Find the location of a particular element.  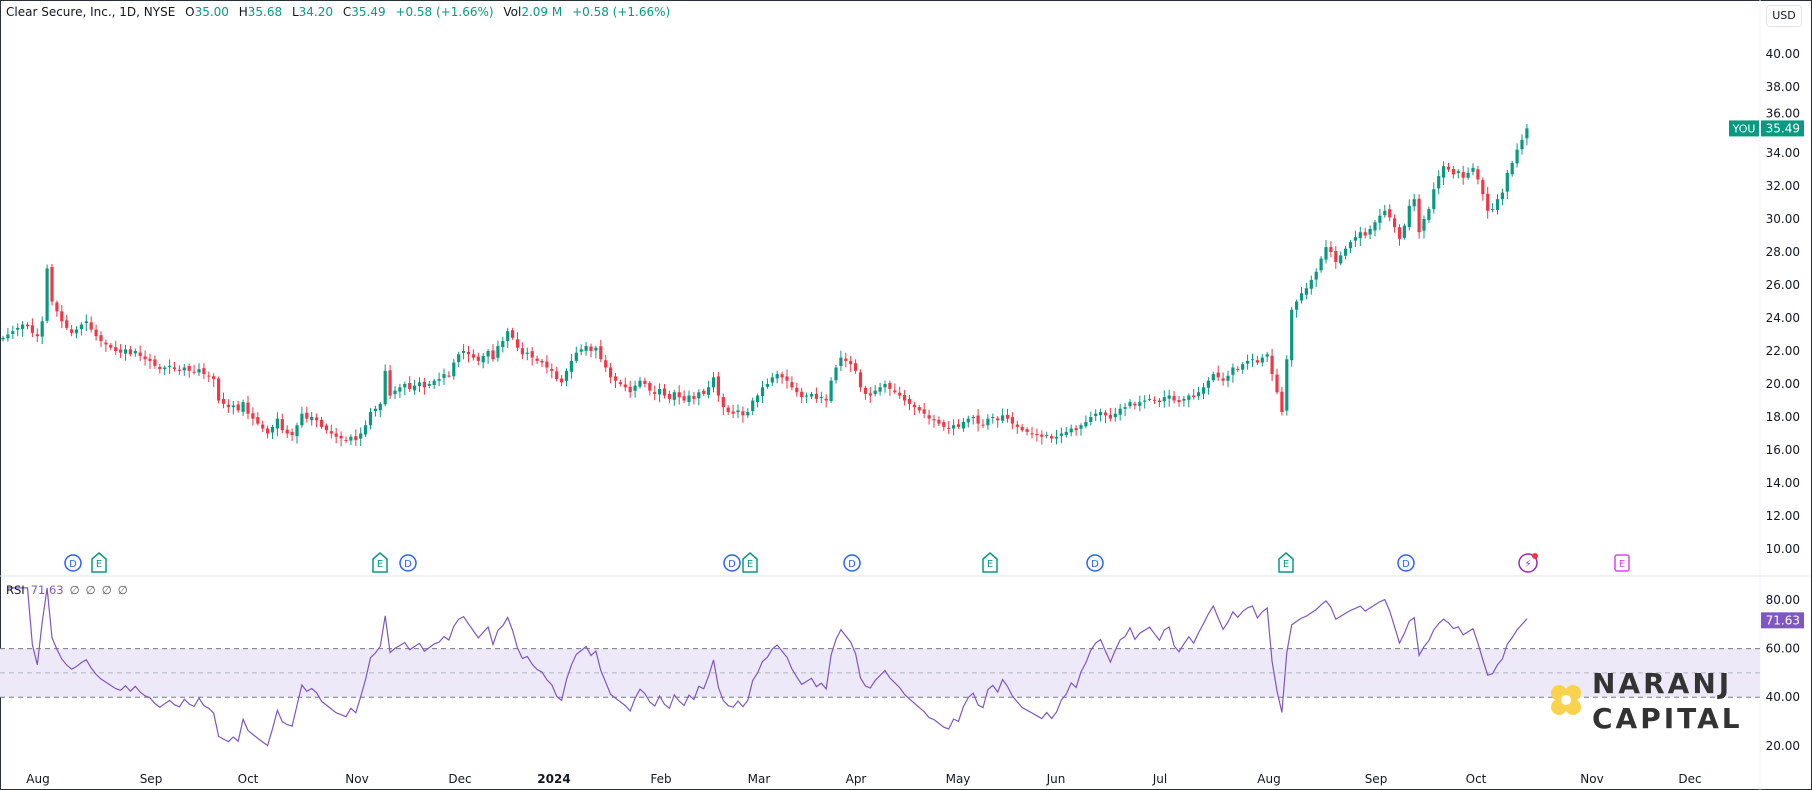

rsi-title: RSI is located at coordinates (15, 590).